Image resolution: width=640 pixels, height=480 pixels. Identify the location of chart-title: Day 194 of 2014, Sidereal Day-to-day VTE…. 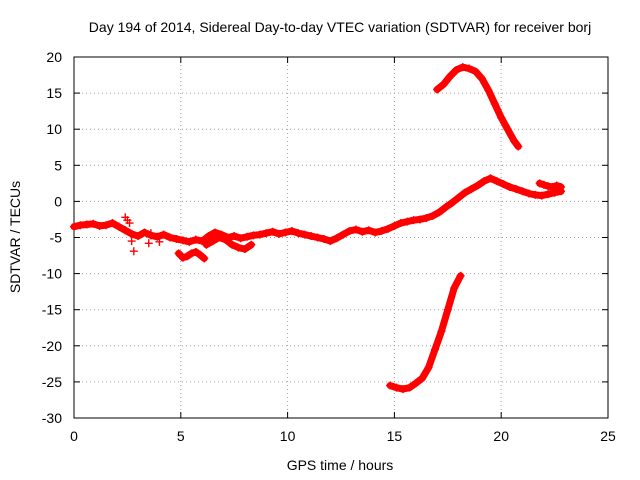
(340, 27).